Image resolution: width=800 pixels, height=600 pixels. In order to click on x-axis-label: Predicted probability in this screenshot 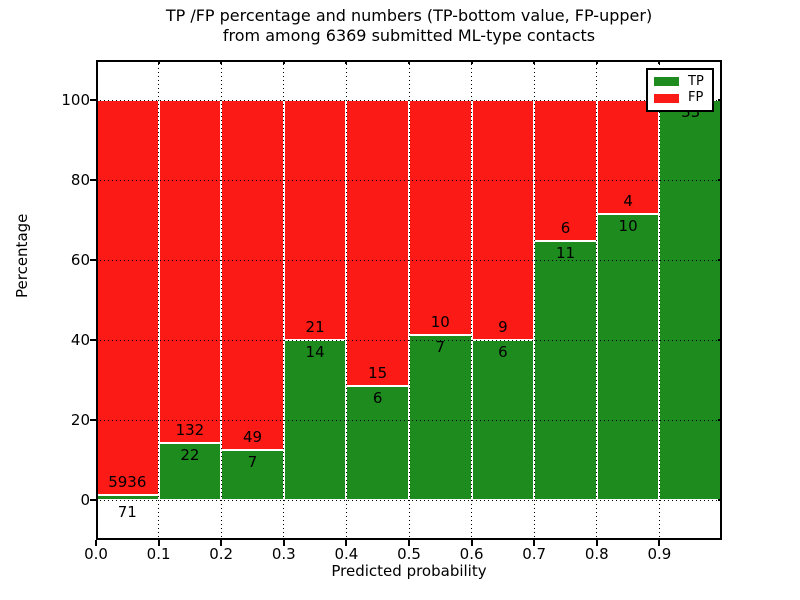, I will do `click(409, 571)`.